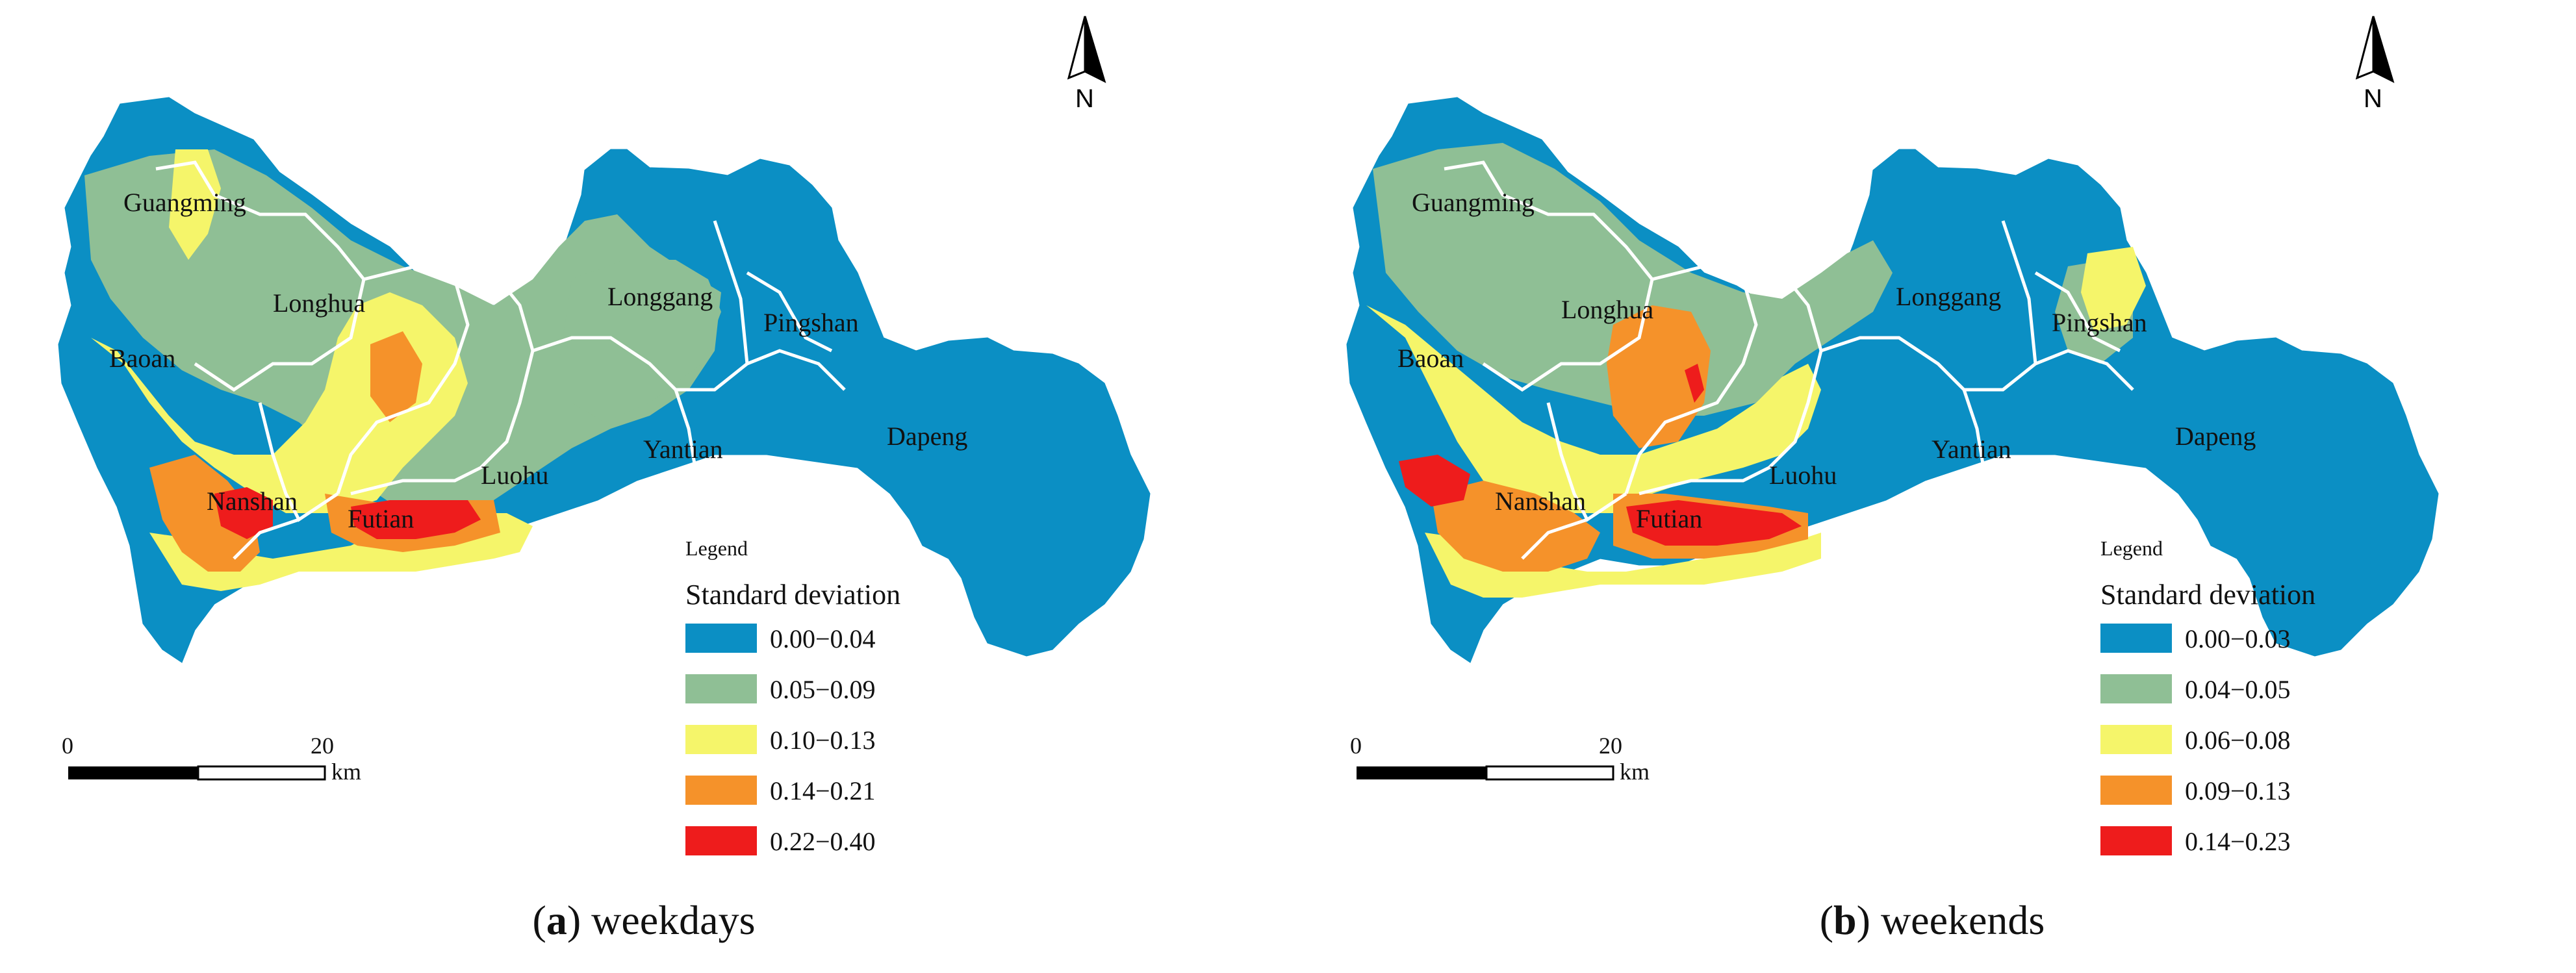 The image size is (2576, 973). I want to click on class-region-green, so click(1633, 279).